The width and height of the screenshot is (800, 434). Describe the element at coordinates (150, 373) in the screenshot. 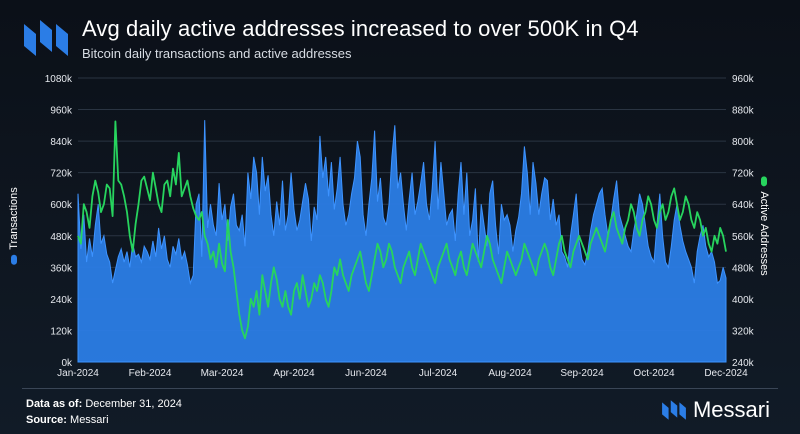

I see `x-tick-label: Feb-2024` at that location.